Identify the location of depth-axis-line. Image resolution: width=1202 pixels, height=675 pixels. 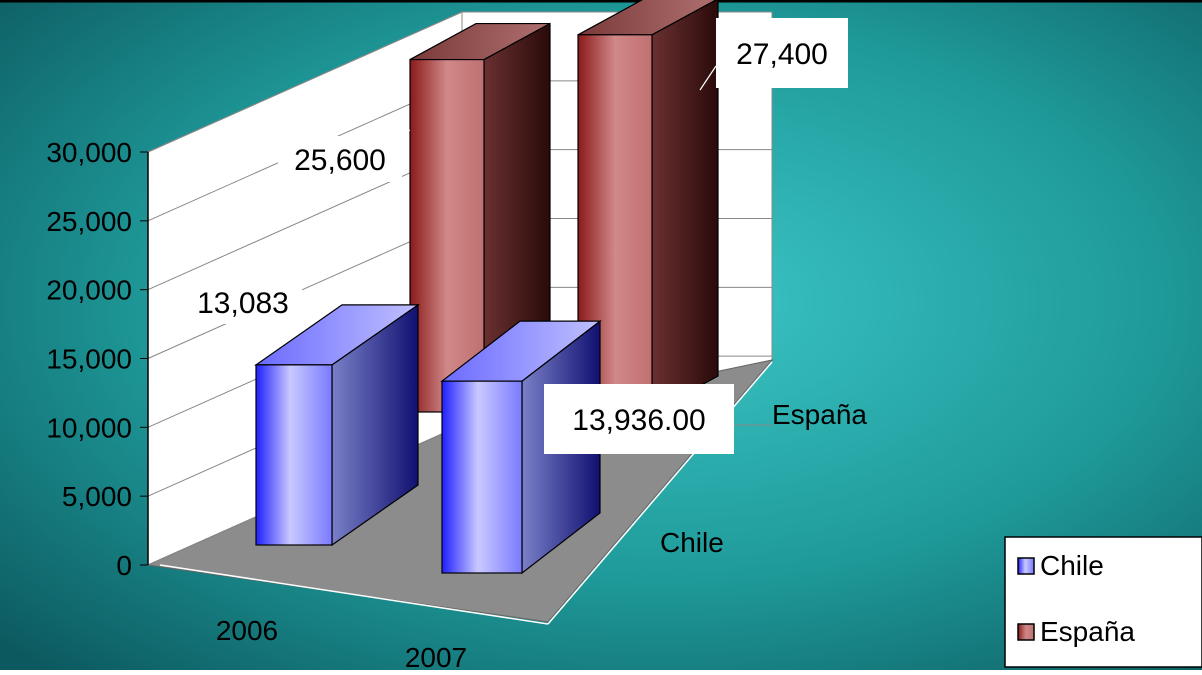
(660, 493).